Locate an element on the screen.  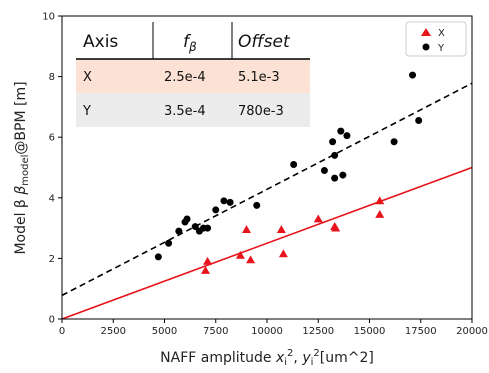
legend-label-y: Y is located at coordinates (441, 48).